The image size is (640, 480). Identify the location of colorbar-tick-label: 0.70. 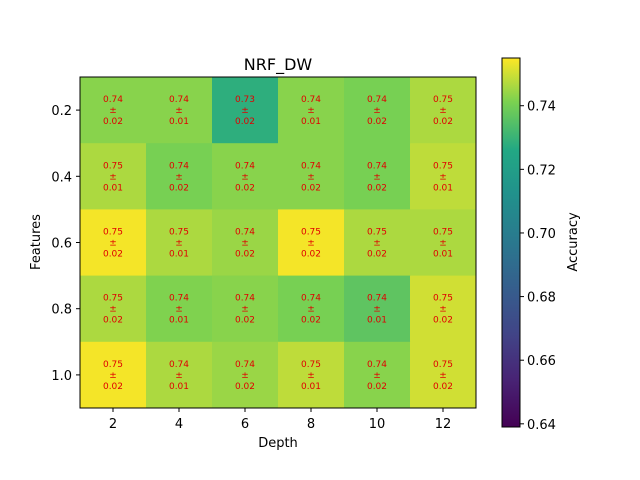
(541, 234).